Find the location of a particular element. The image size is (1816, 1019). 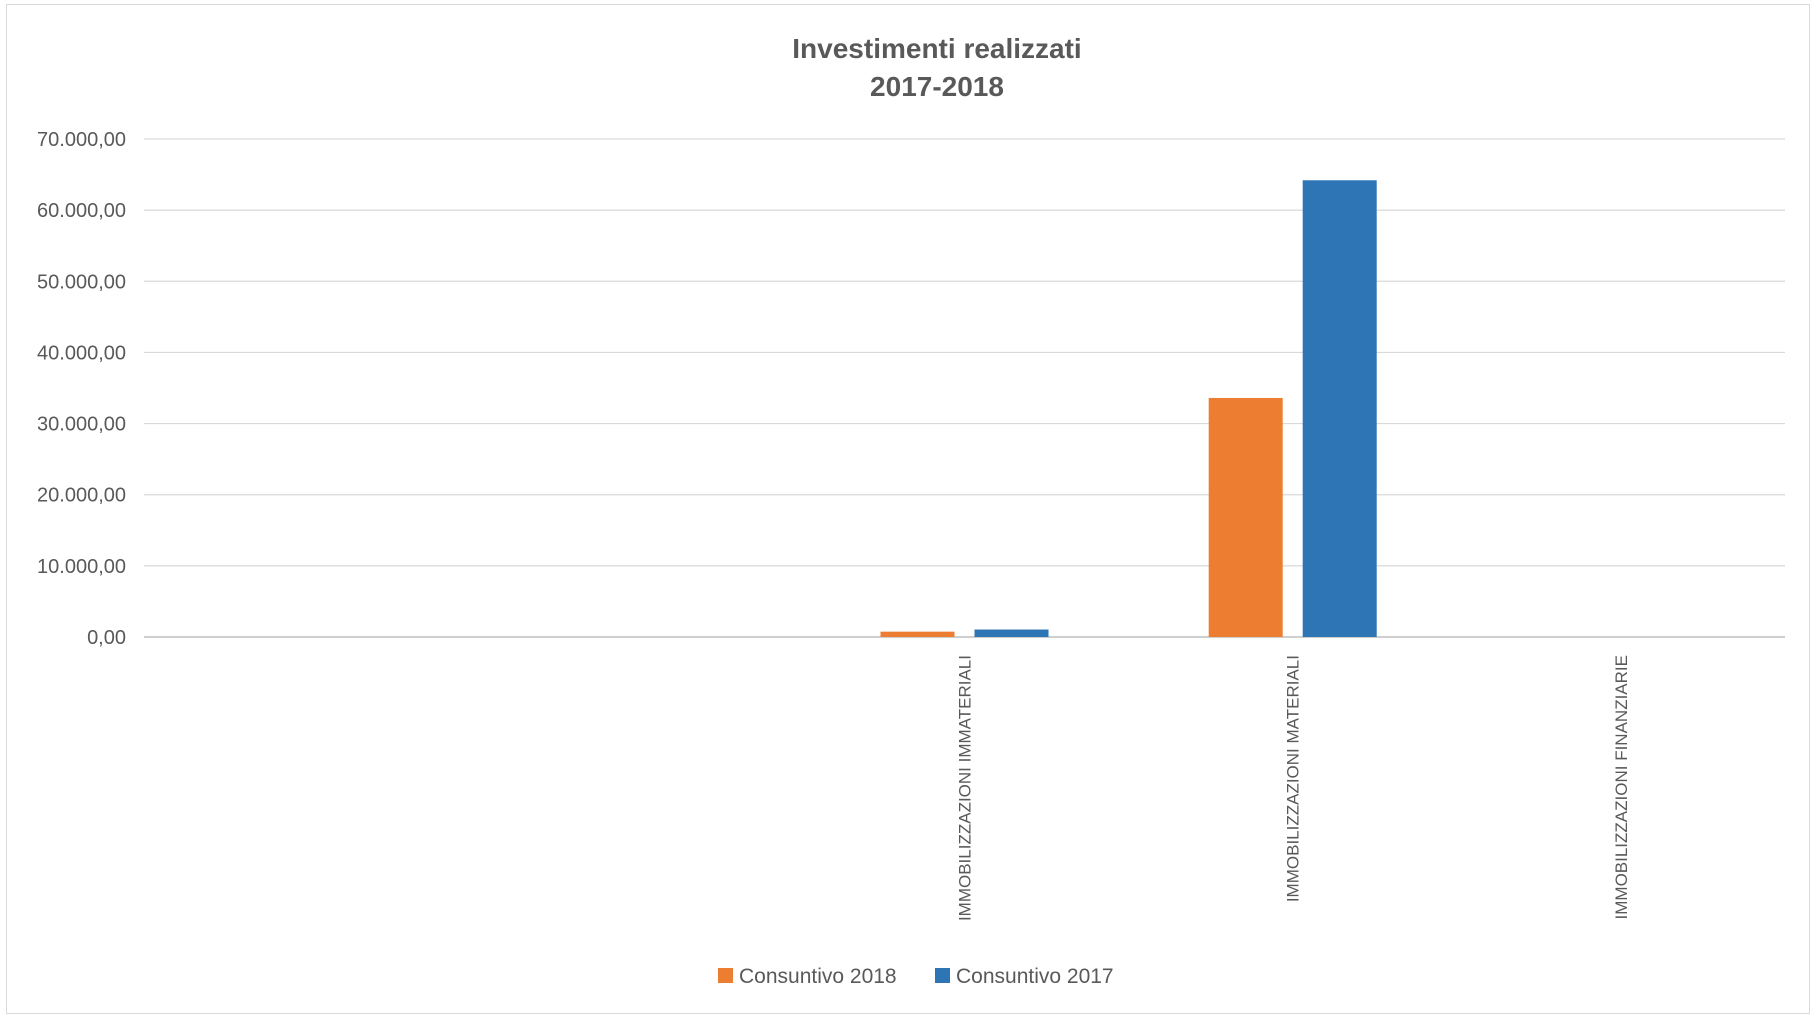

x-category-label: IMMOBILIZZAZIONI MATERIALI is located at coordinates (1293, 778).